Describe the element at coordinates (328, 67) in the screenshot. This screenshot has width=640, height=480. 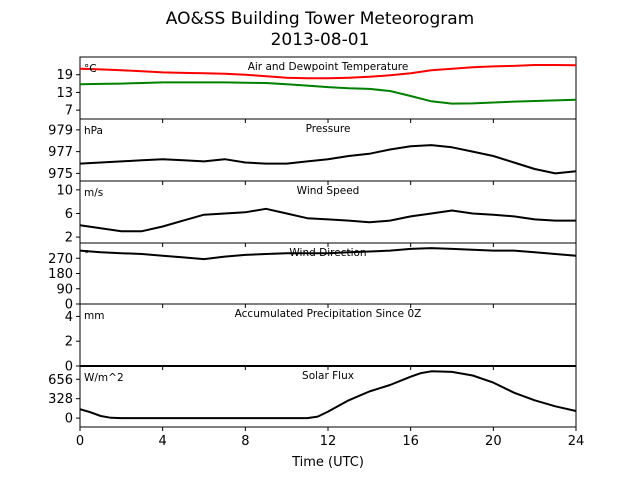
I see `panel-title: Air and Dewpoint Temperature` at that location.